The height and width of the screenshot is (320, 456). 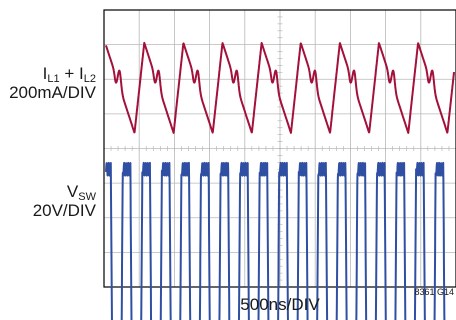 I want to click on current-plus: + I, so click(x=71, y=73).